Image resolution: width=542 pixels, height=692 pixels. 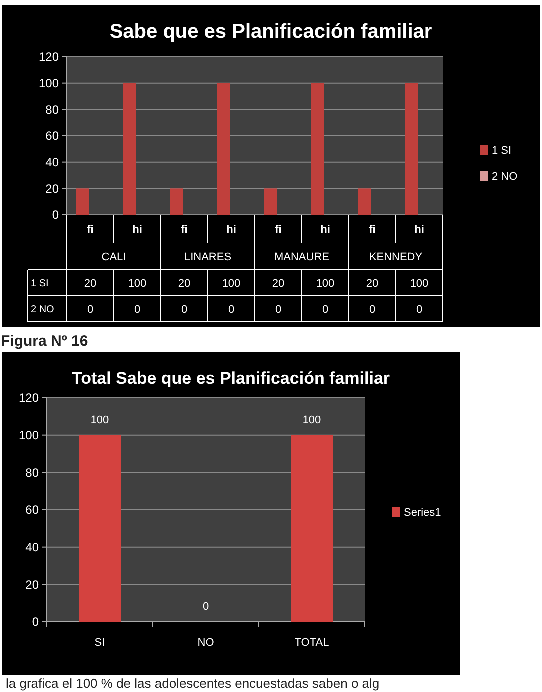 What do you see at coordinates (44, 341) in the screenshot?
I see `text: Figura Nº 16` at bounding box center [44, 341].